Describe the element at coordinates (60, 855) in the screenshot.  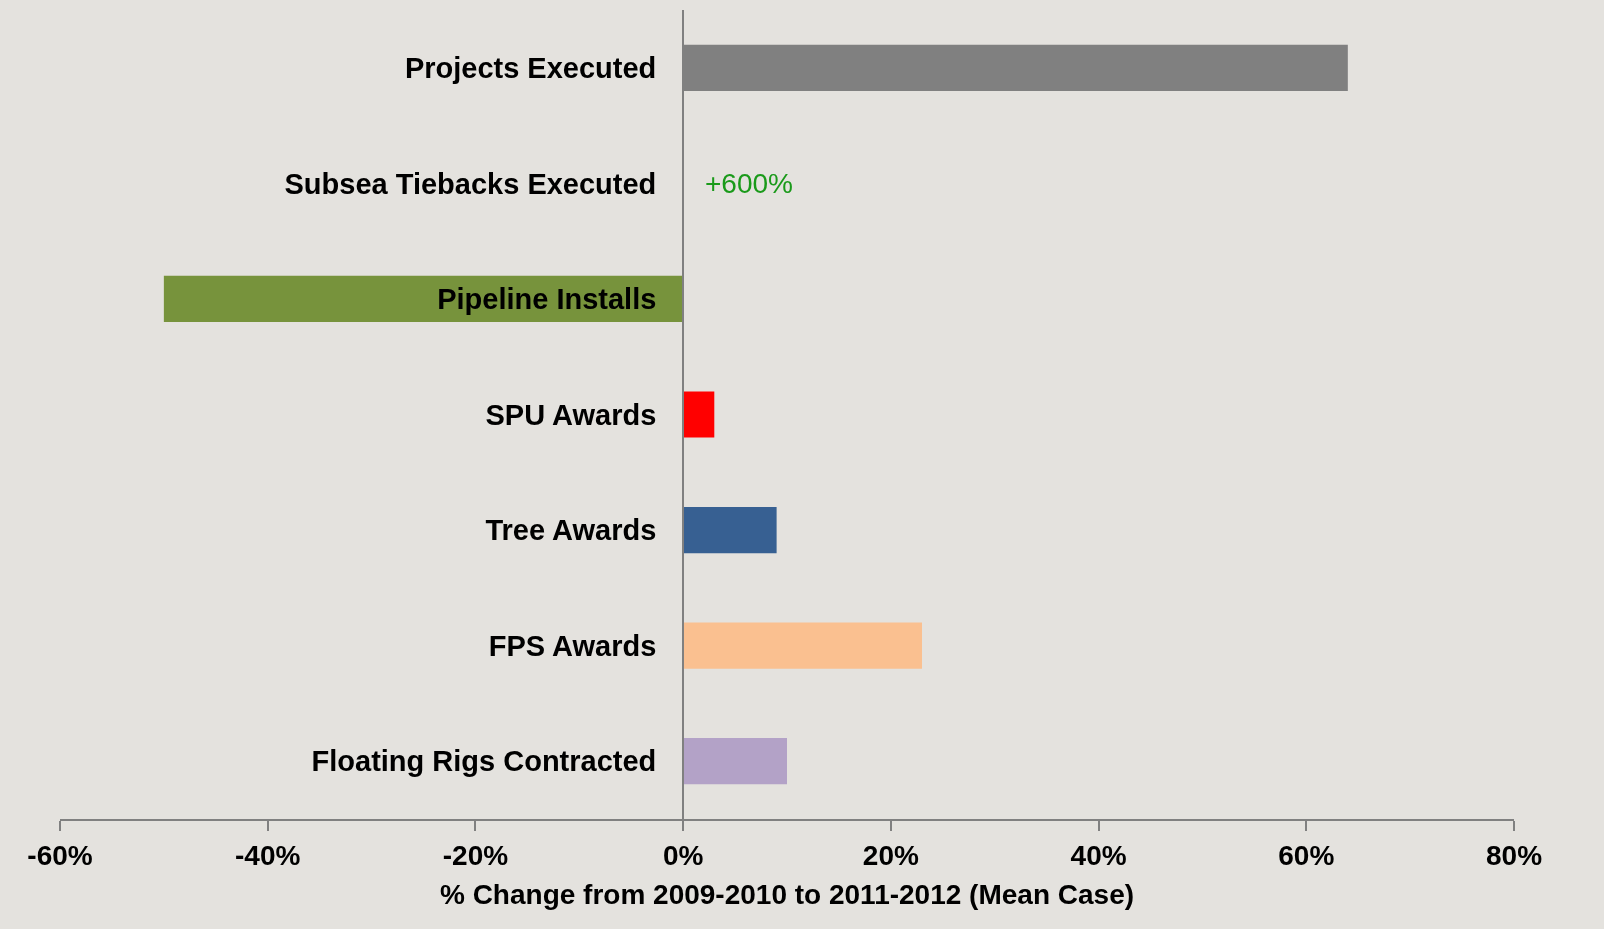
I see `x-tick-label: -60%` at that location.